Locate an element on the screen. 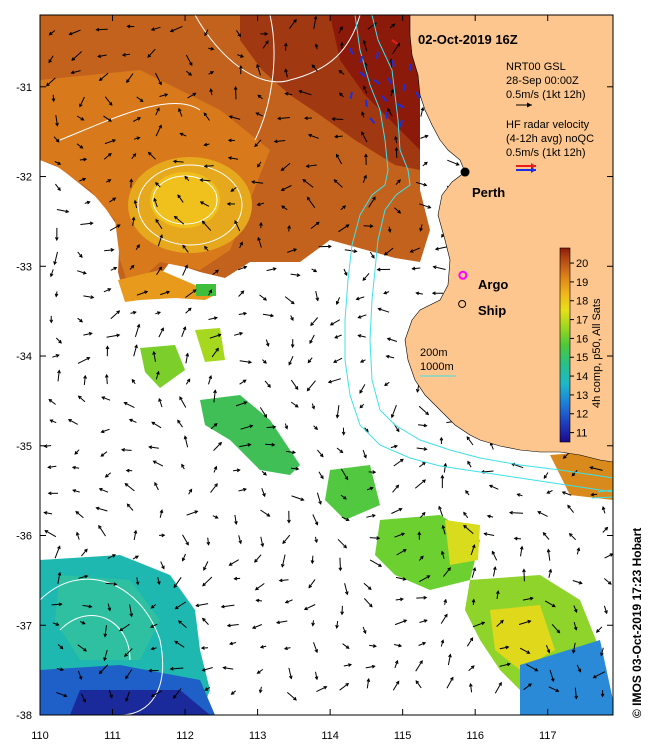  lat-tick-label: -36 is located at coordinates (24, 537).